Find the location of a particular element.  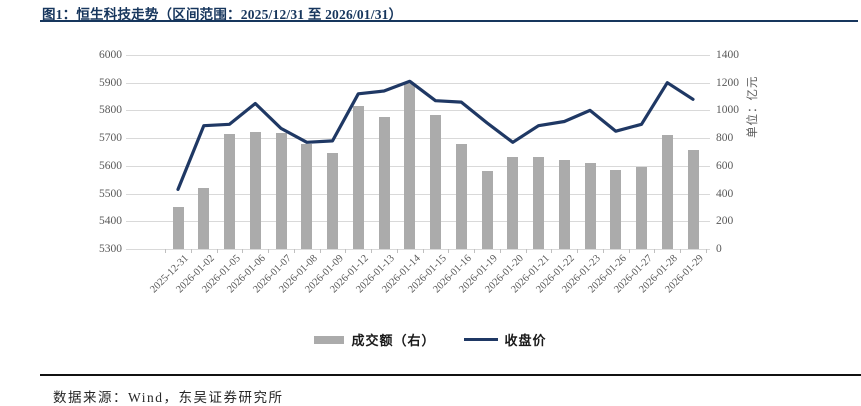

figure-title: 图1：恒生科技走势（区间范围：2025/12/31 至 2026/01/31） is located at coordinates (222, 14).